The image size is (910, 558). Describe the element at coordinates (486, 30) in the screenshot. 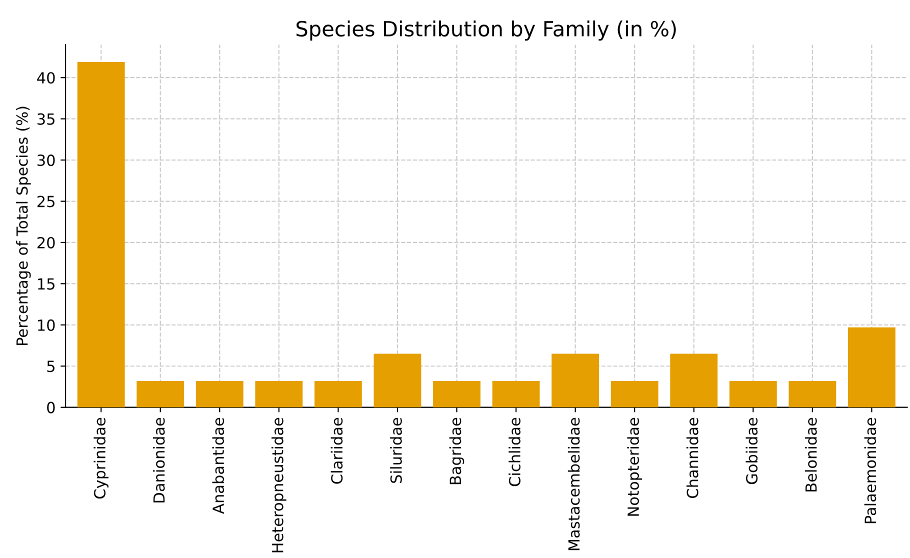

I see `chart-title: Species Distribution by Family (in %)` at that location.